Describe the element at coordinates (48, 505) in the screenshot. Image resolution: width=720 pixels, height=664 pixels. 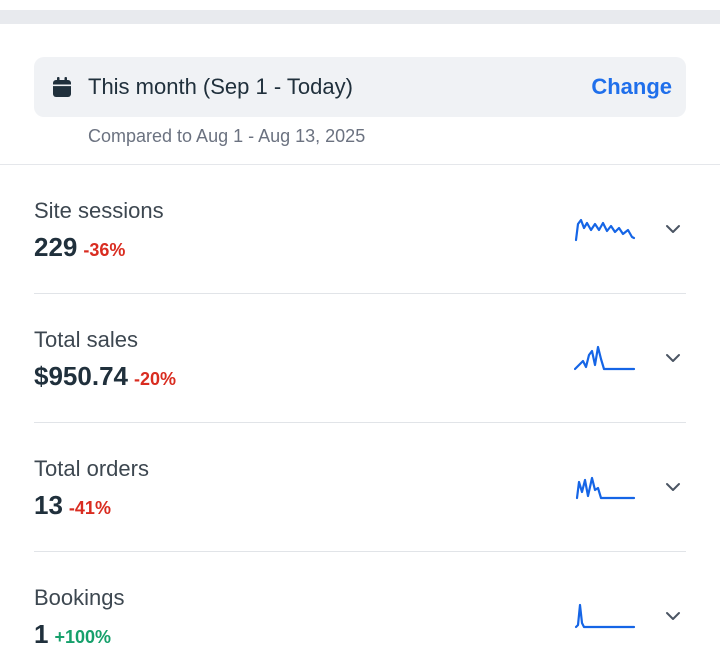
I see `metric-value: 13` at that location.